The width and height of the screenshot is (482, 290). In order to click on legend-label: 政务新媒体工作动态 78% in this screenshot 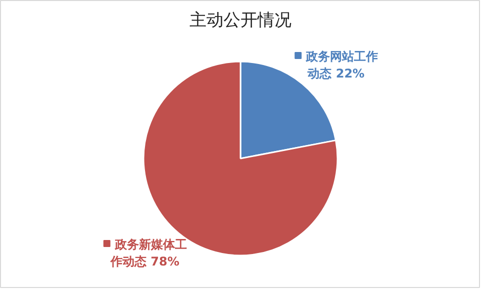, I will do `click(148, 253)`.